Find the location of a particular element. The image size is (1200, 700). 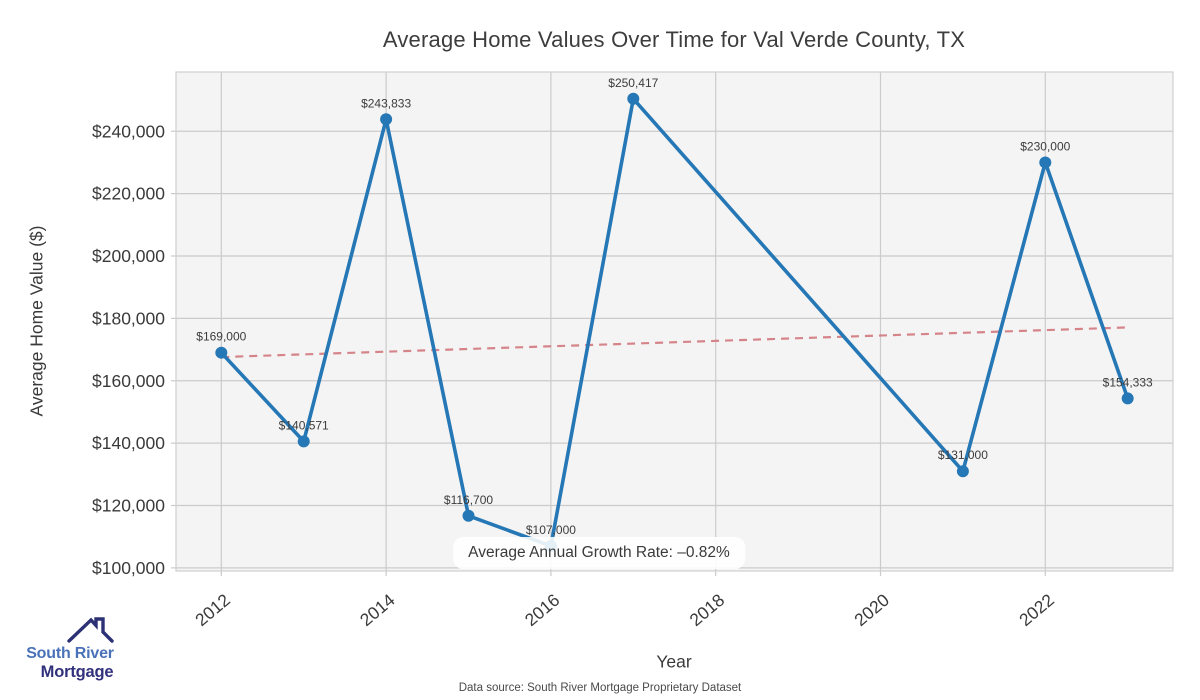

x-tick-label: 2012 is located at coordinates (212, 610).